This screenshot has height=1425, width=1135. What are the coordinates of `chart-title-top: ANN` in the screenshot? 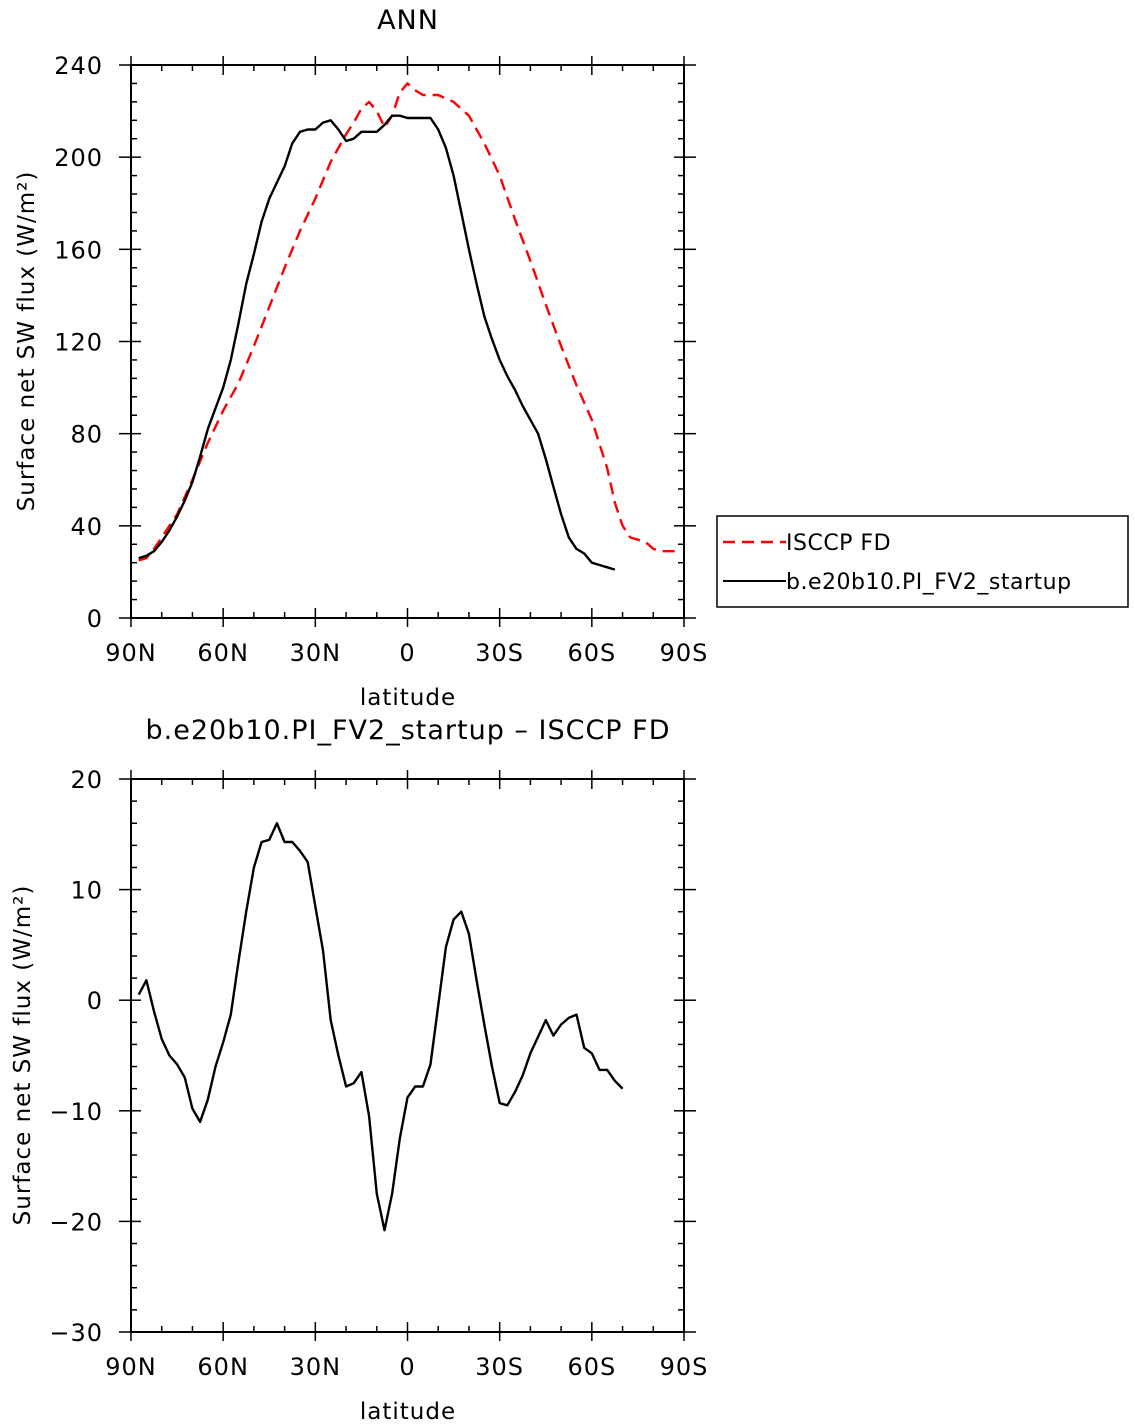 It's located at (408, 20).